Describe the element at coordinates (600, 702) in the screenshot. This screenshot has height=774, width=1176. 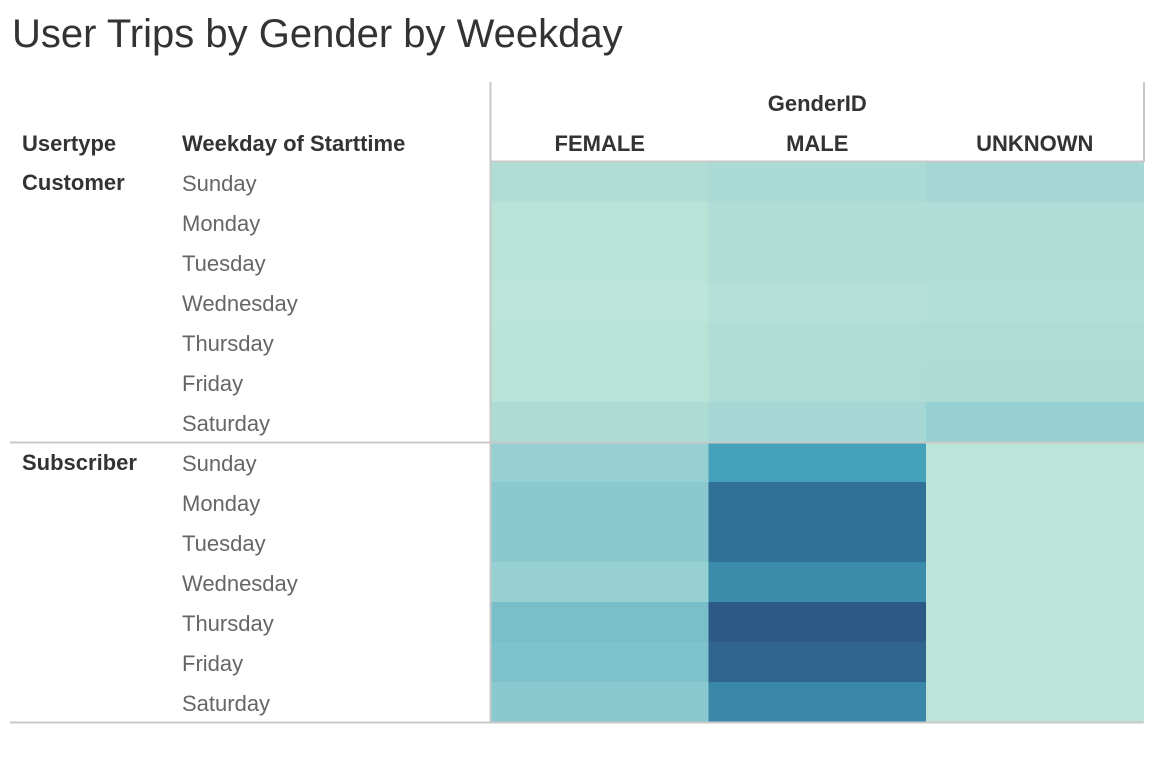
I see `heatmap-cell-subscriber-saturday-female` at that location.